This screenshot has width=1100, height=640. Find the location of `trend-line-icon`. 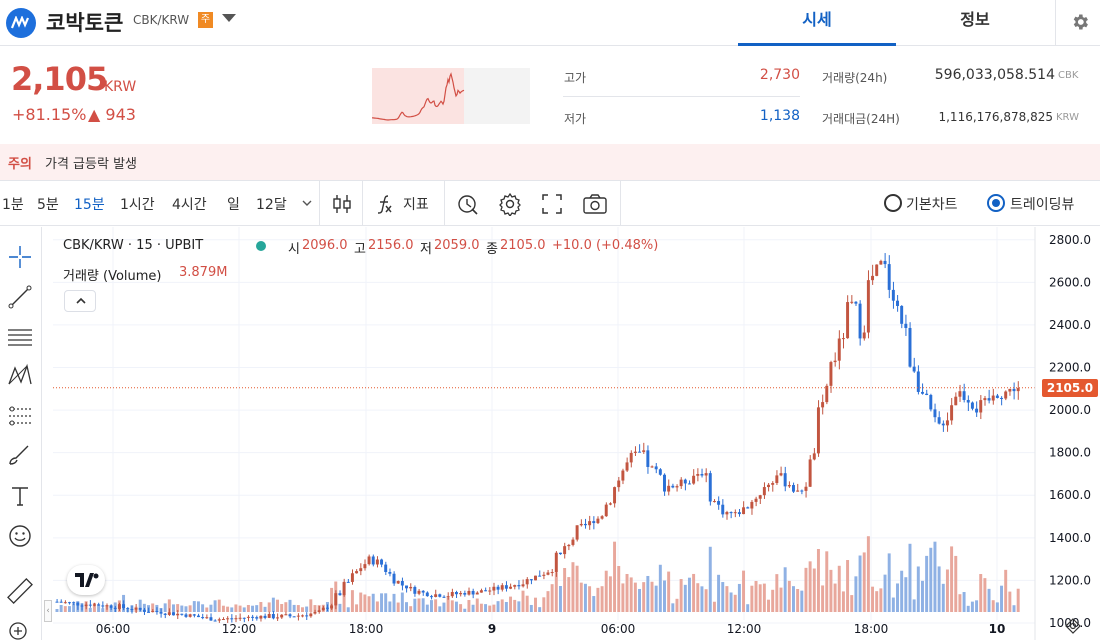

trend-line-icon is located at coordinates (20, 297).